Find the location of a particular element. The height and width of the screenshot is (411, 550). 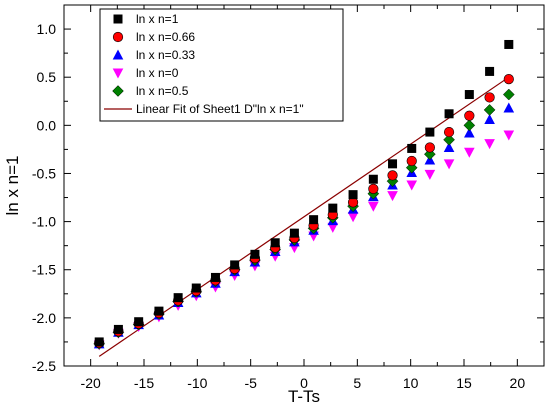

x-axis-title: T-Ts is located at coordinates (304, 396).